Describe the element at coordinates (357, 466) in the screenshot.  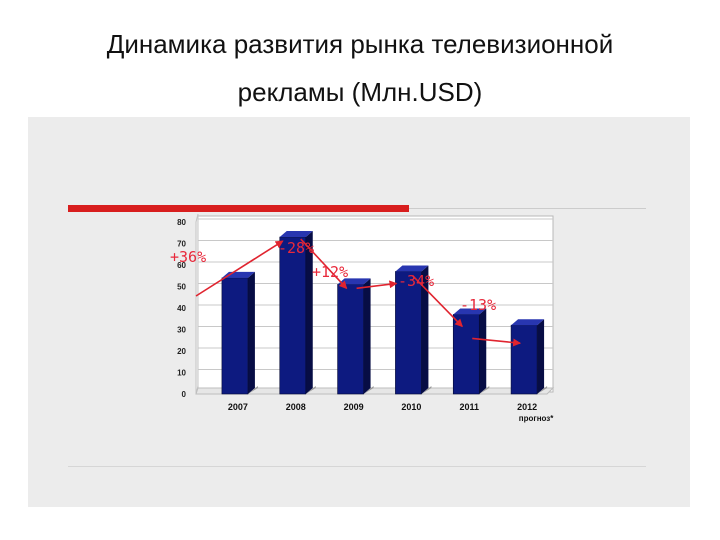
I see `divider-line-bottom` at that location.